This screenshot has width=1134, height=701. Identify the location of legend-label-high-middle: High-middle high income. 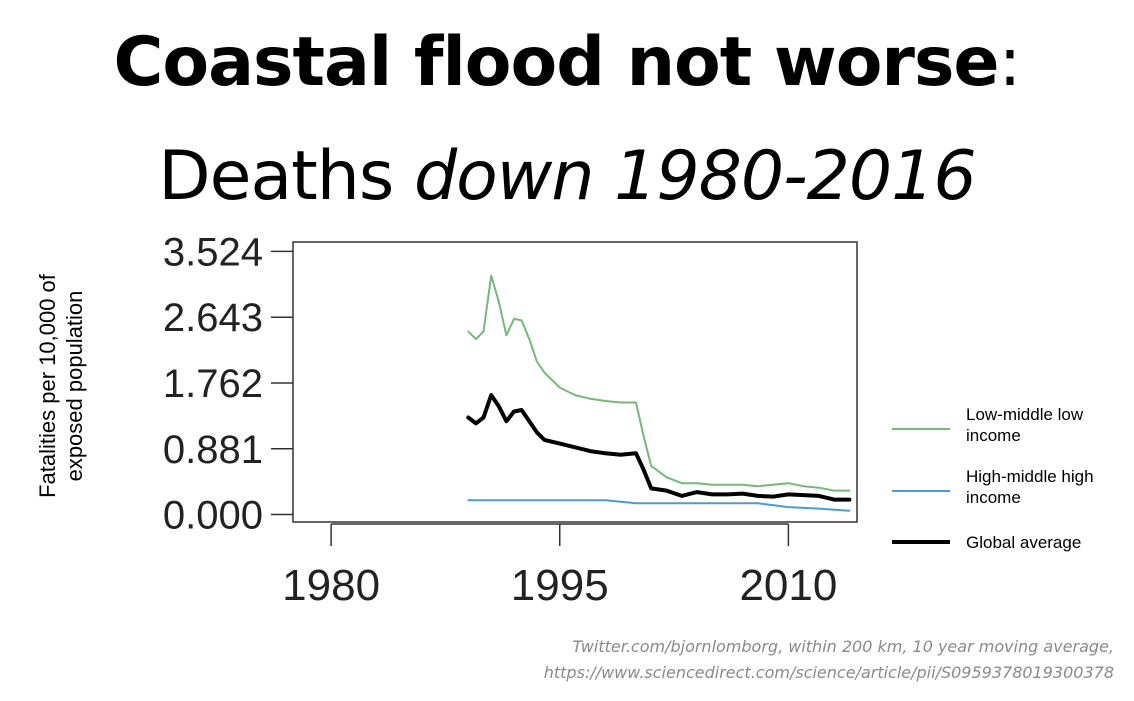
(1030, 487).